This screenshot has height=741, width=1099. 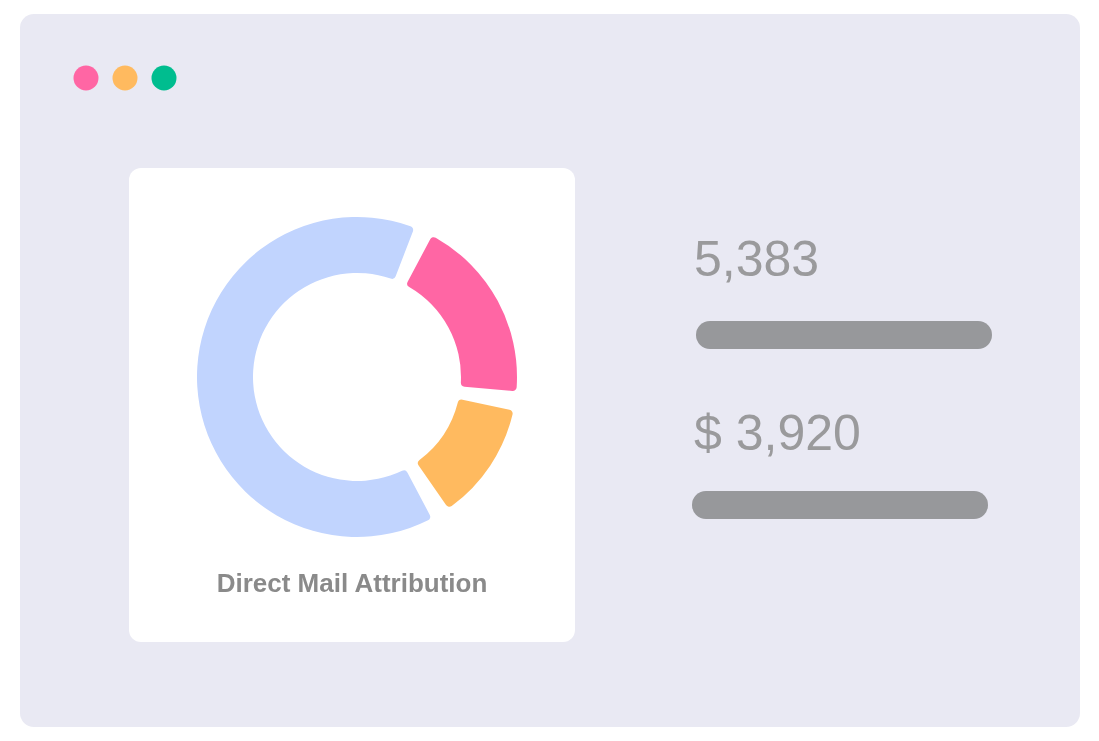 What do you see at coordinates (352, 583) in the screenshot?
I see `text: Direct Mail Attribution` at bounding box center [352, 583].